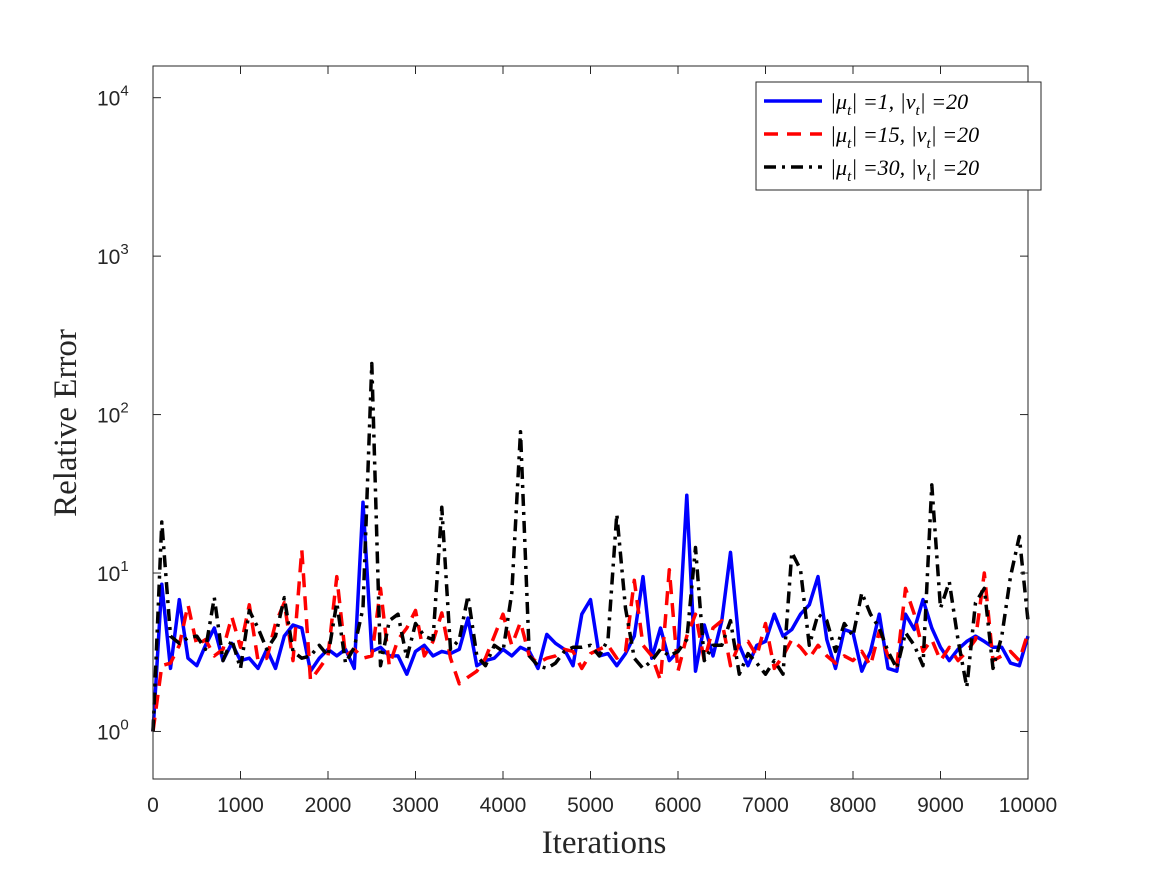  I want to click on x-tick-label: 3000, so click(415, 805).